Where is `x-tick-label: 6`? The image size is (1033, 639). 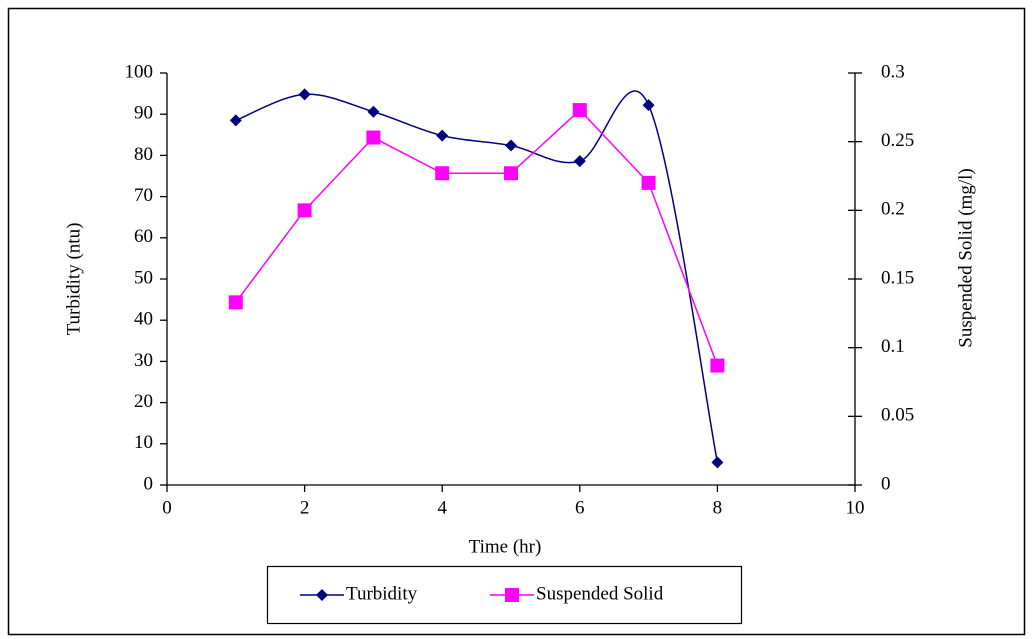
x-tick-label: 6 is located at coordinates (580, 507).